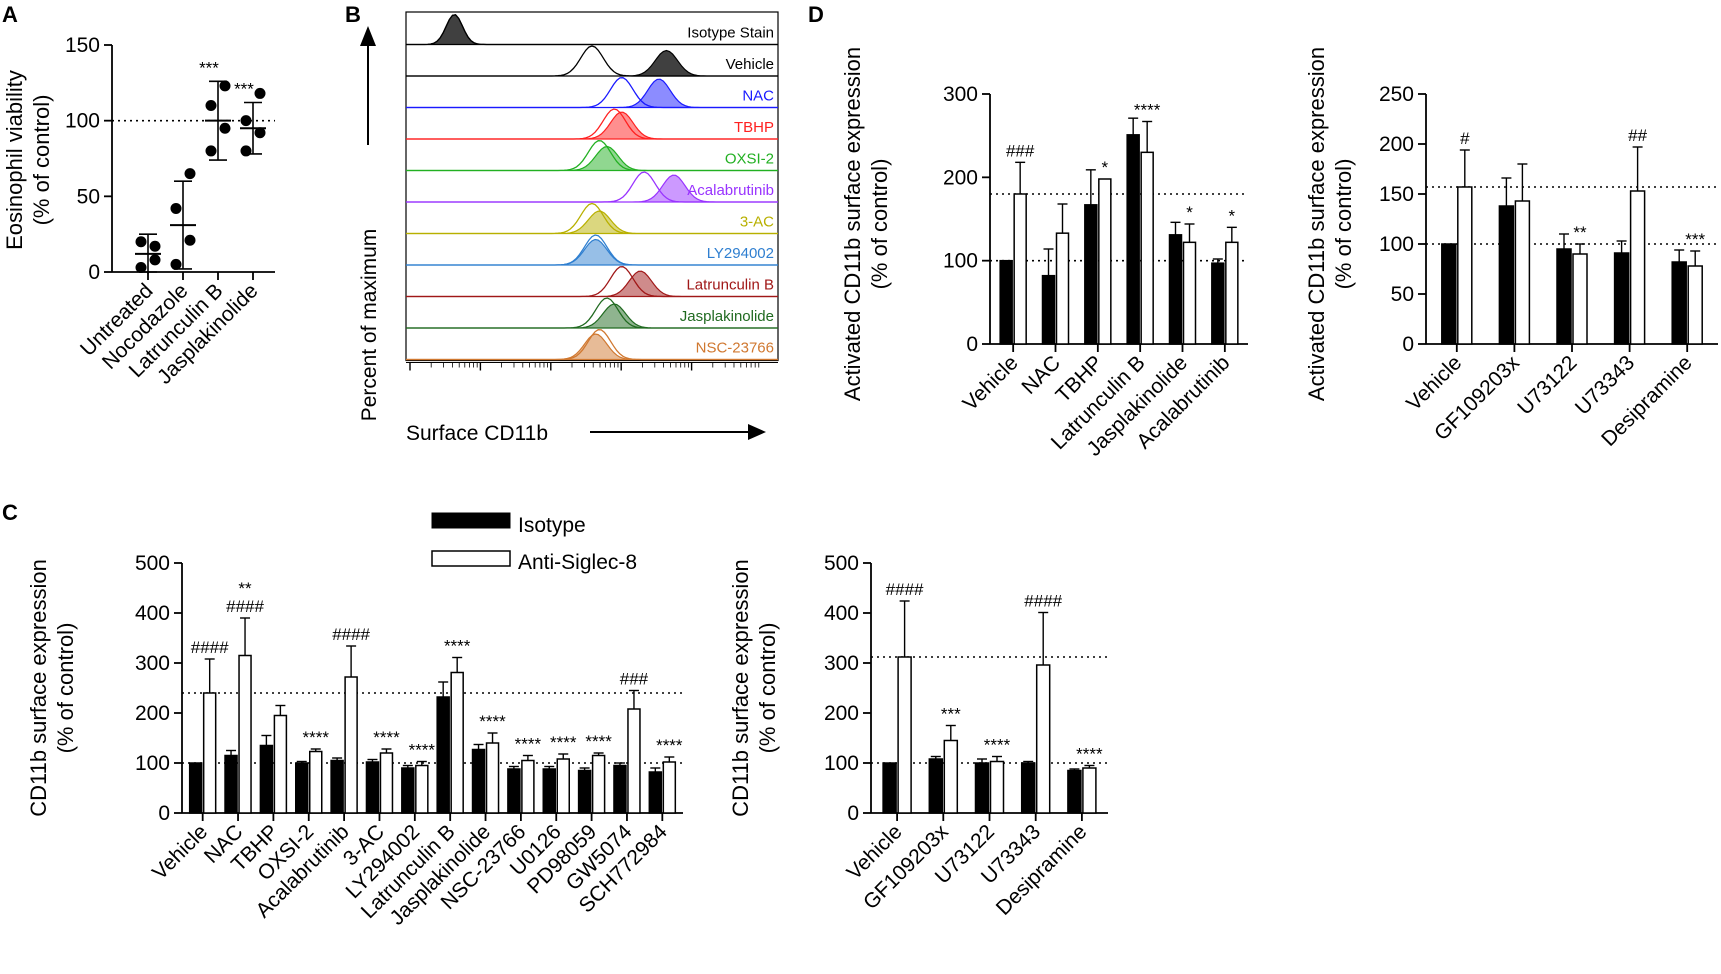  Describe the element at coordinates (750, 64) in the screenshot. I see `b-track-label-1: Vehicle` at that location.